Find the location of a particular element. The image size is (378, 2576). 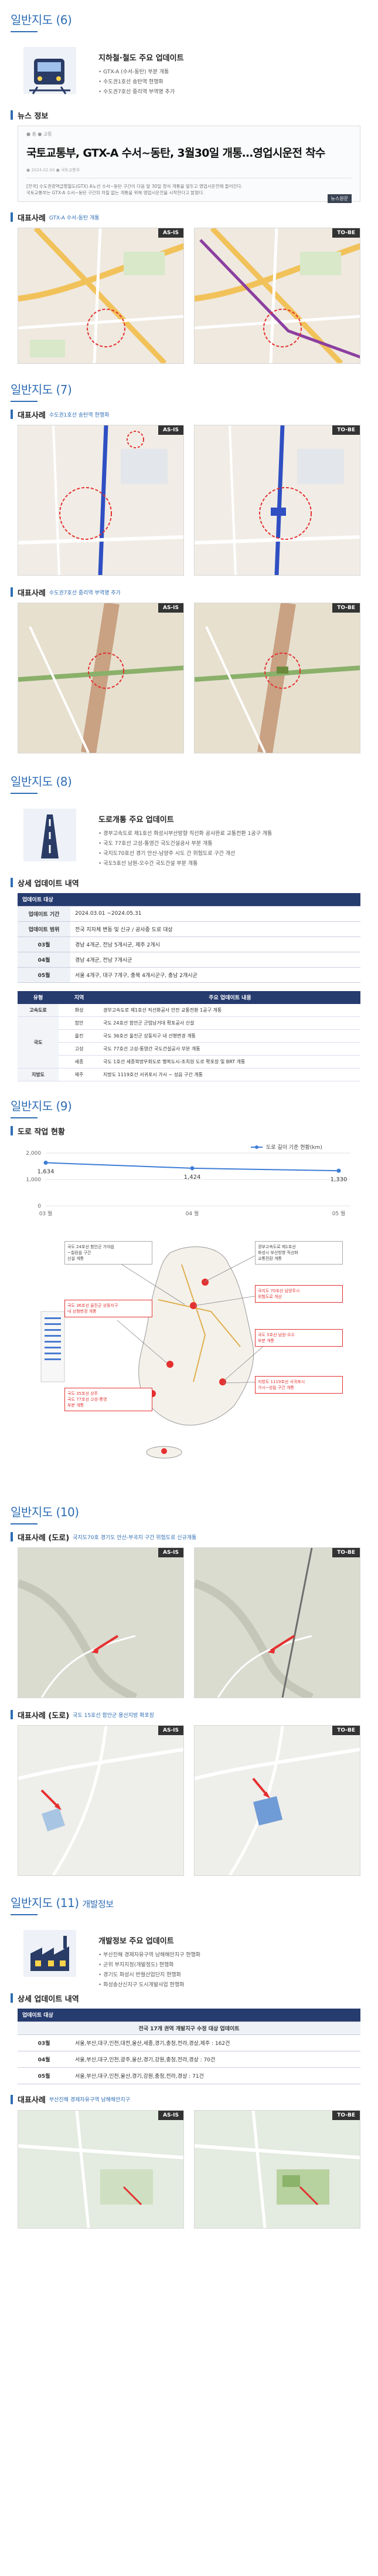

rep-subtitle: 국지도70호 경기도 안산-부곡지 구간 위험도로 신규개통 is located at coordinates (135, 1537).